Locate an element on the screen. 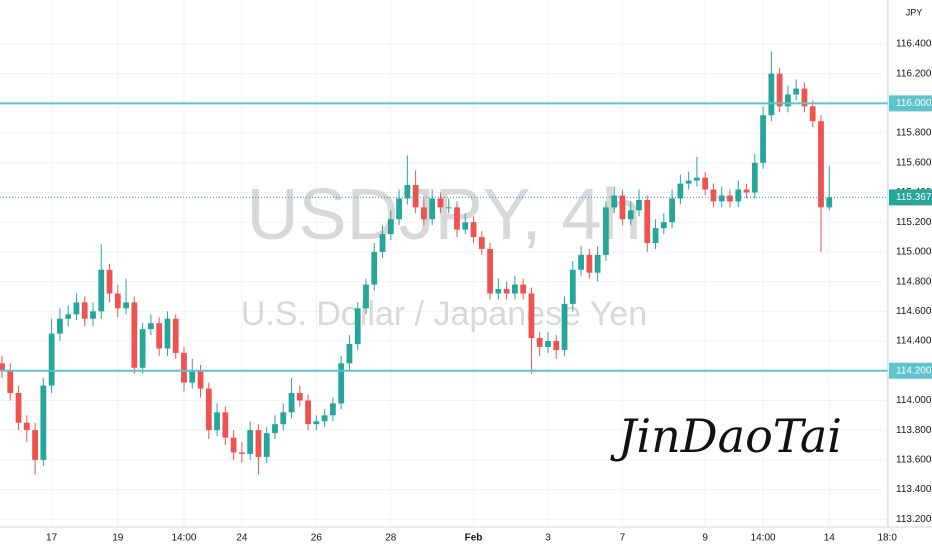 This screenshot has width=932, height=550. y-tick-label: 114.000 is located at coordinates (914, 400).